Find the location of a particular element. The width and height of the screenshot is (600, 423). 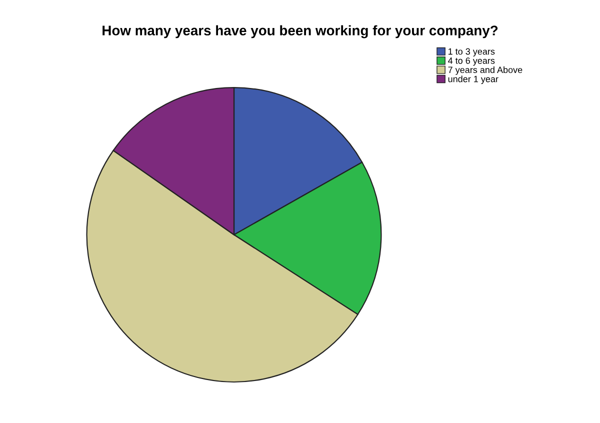

legend-label: under 1 year is located at coordinates (473, 80).